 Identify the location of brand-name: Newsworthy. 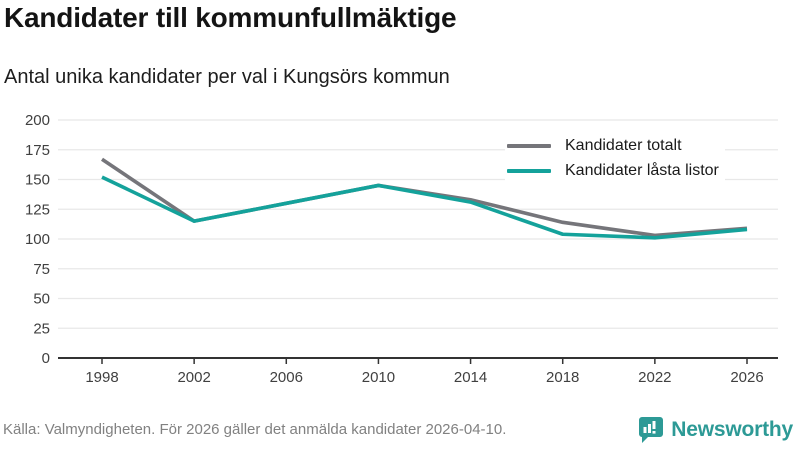
(732, 429).